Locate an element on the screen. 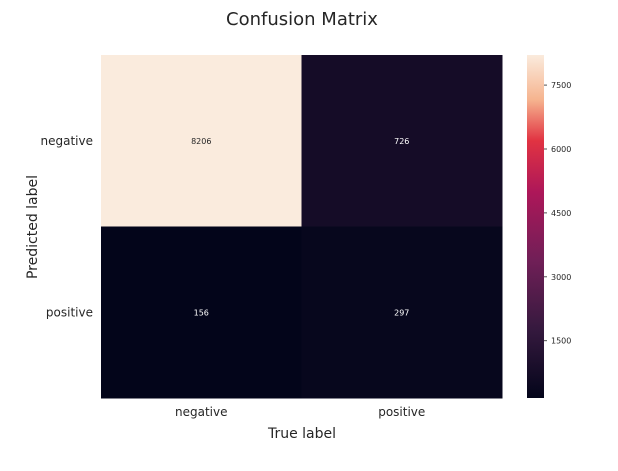 This screenshot has width=618, height=471. cell-annotations: 8206 726 156 297 is located at coordinates (300, 227).